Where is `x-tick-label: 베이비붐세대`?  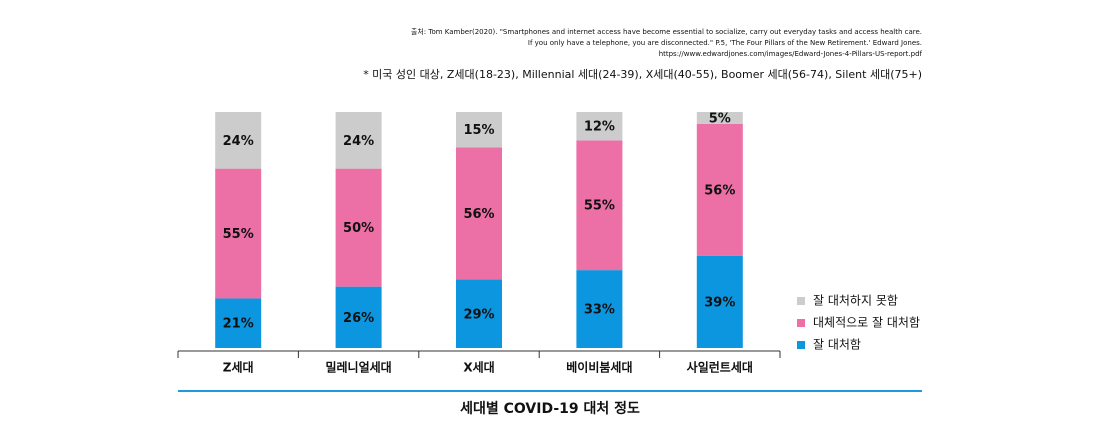 x-tick-label: 베이비붐세대 is located at coordinates (599, 367).